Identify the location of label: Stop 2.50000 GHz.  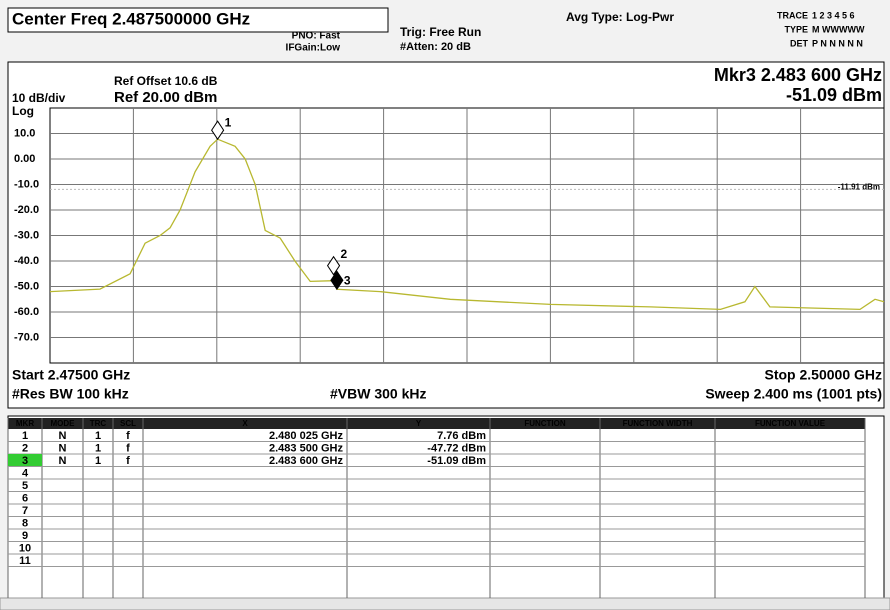
(824, 375).